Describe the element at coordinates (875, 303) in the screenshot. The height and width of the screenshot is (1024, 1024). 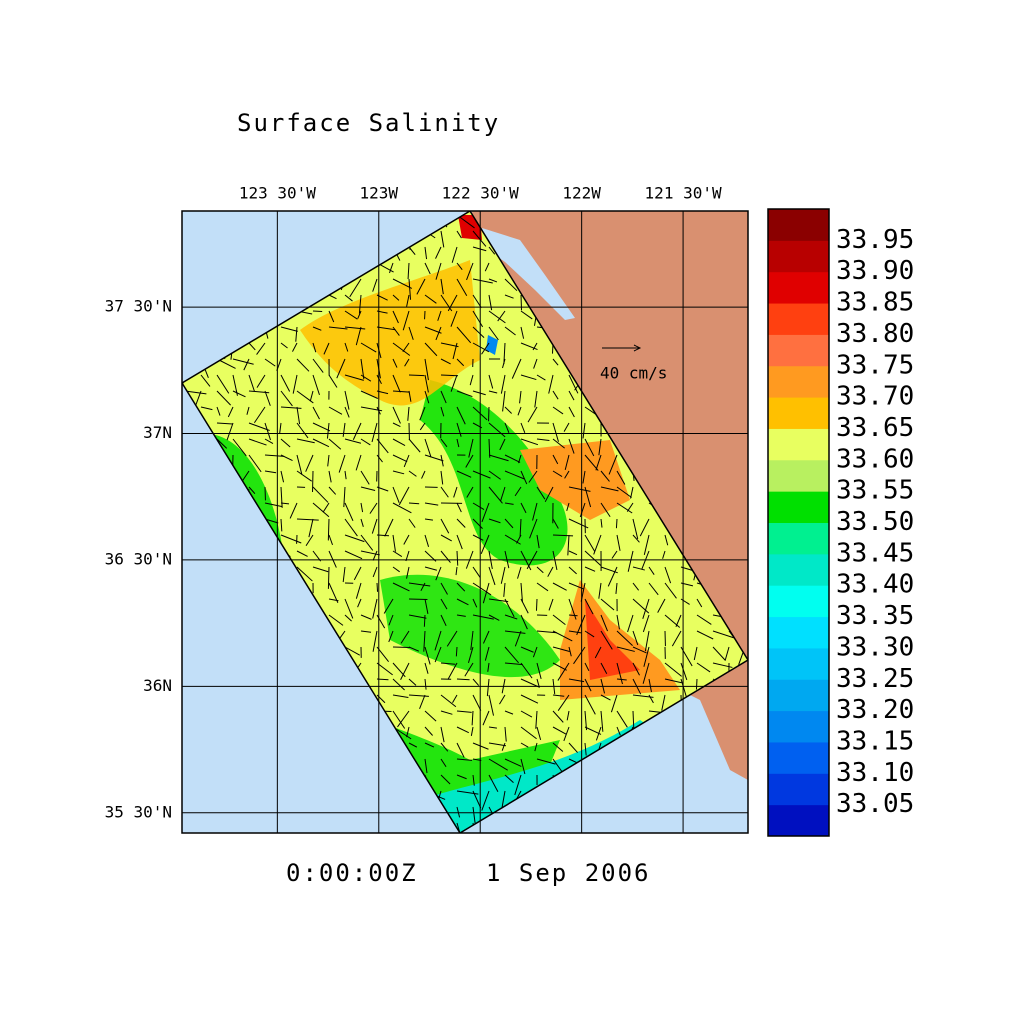
I see `colorbar-label: 33.85` at that location.